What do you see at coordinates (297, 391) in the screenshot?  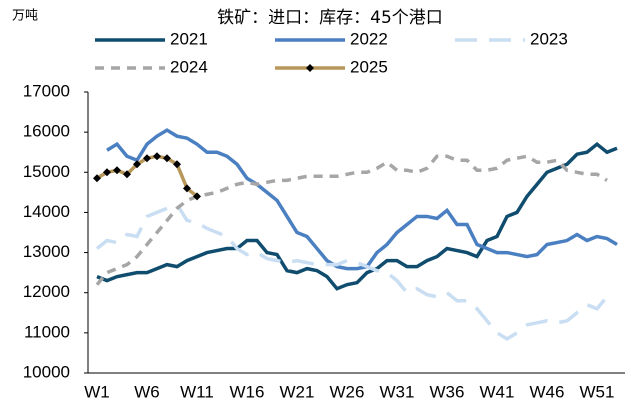 I see `x-tick-label: W21` at bounding box center [297, 391].